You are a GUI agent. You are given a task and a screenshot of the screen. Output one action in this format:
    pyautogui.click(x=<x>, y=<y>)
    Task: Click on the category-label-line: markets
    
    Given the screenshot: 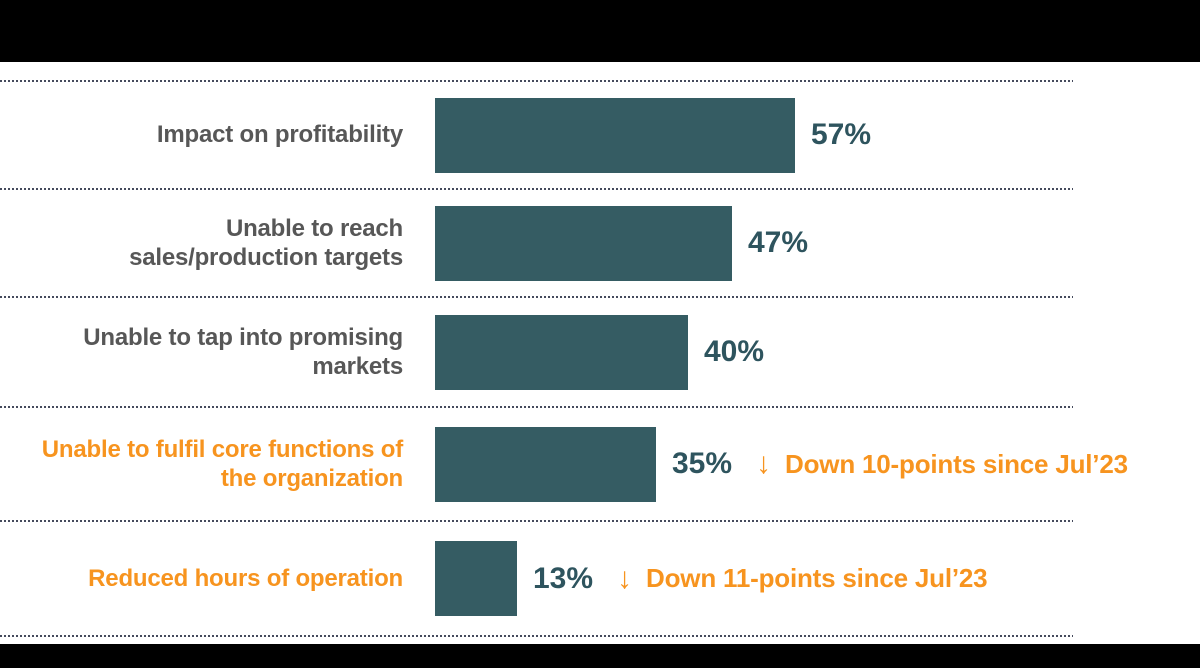 What is the action you would take?
    pyautogui.click(x=357, y=366)
    